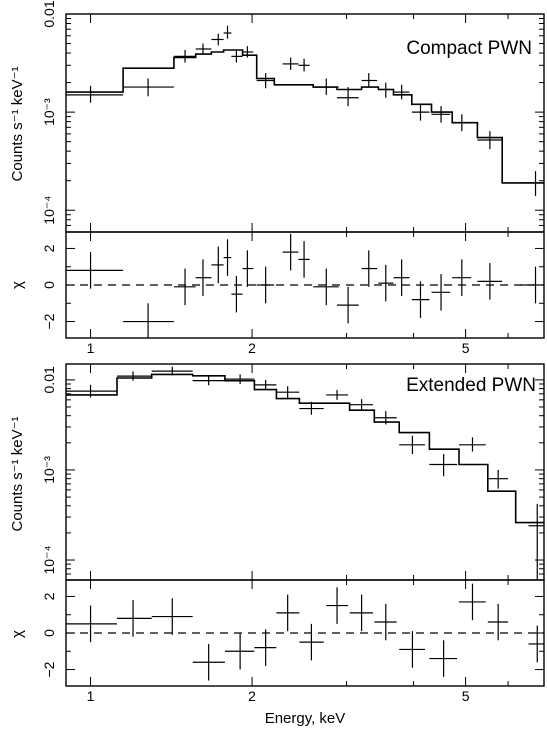 The image size is (547, 731). Describe the element at coordinates (17, 634) in the screenshot. I see `extended-residual-ylabel: χ` at that location.